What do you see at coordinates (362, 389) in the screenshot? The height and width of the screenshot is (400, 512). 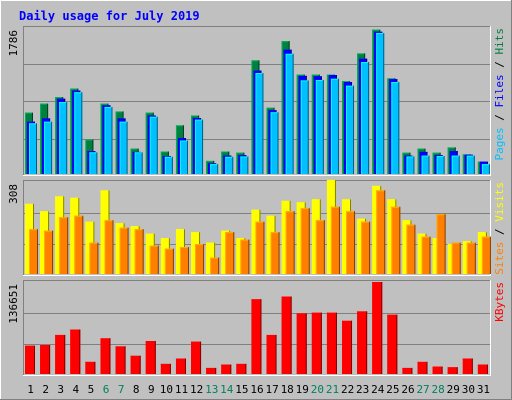 I see `x-tick-label: 23` at bounding box center [362, 389].